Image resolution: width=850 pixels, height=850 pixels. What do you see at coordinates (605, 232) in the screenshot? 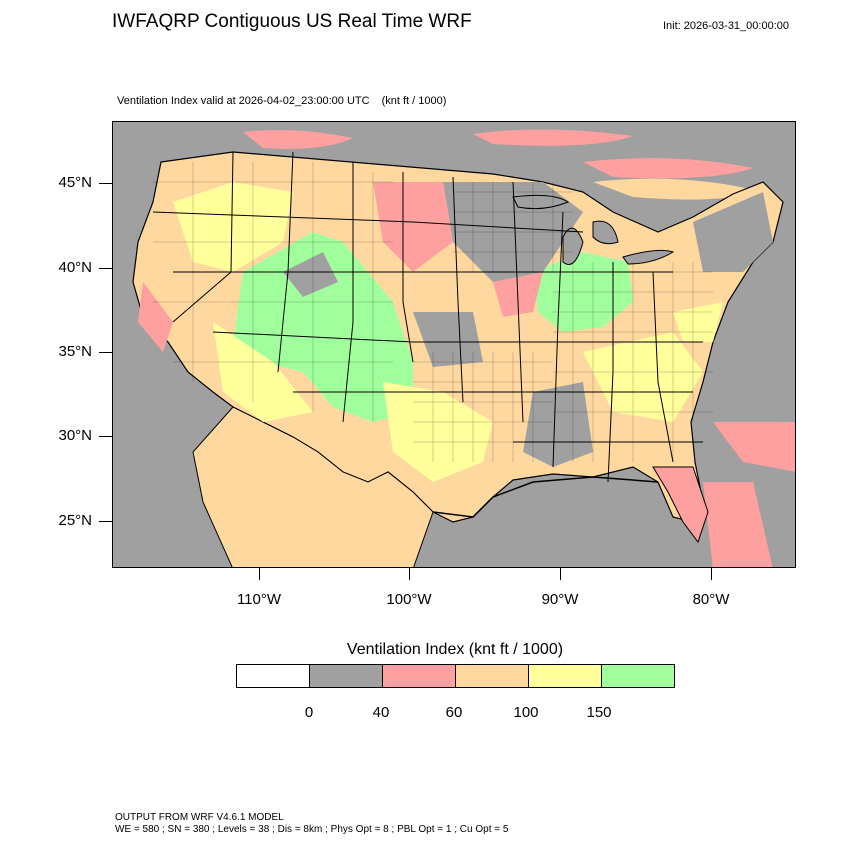
I see `lake-huron` at bounding box center [605, 232].